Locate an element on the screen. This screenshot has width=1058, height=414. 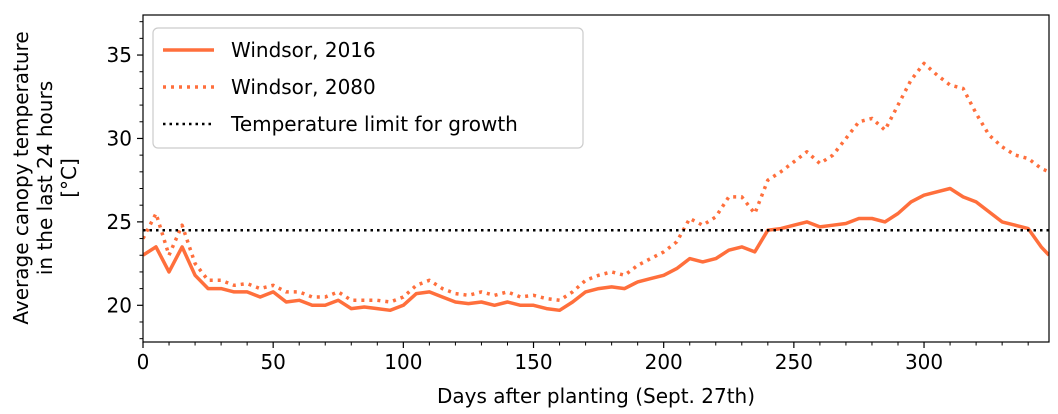
x-tick-label: 150 is located at coordinates (533, 362).